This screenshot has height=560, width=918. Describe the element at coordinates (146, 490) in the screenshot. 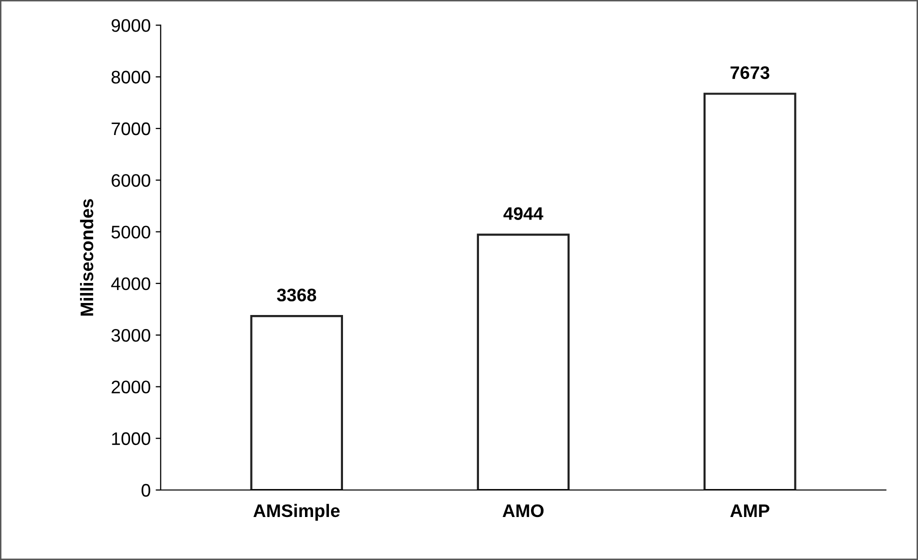

I see `y-tick-label: 0` at that location.